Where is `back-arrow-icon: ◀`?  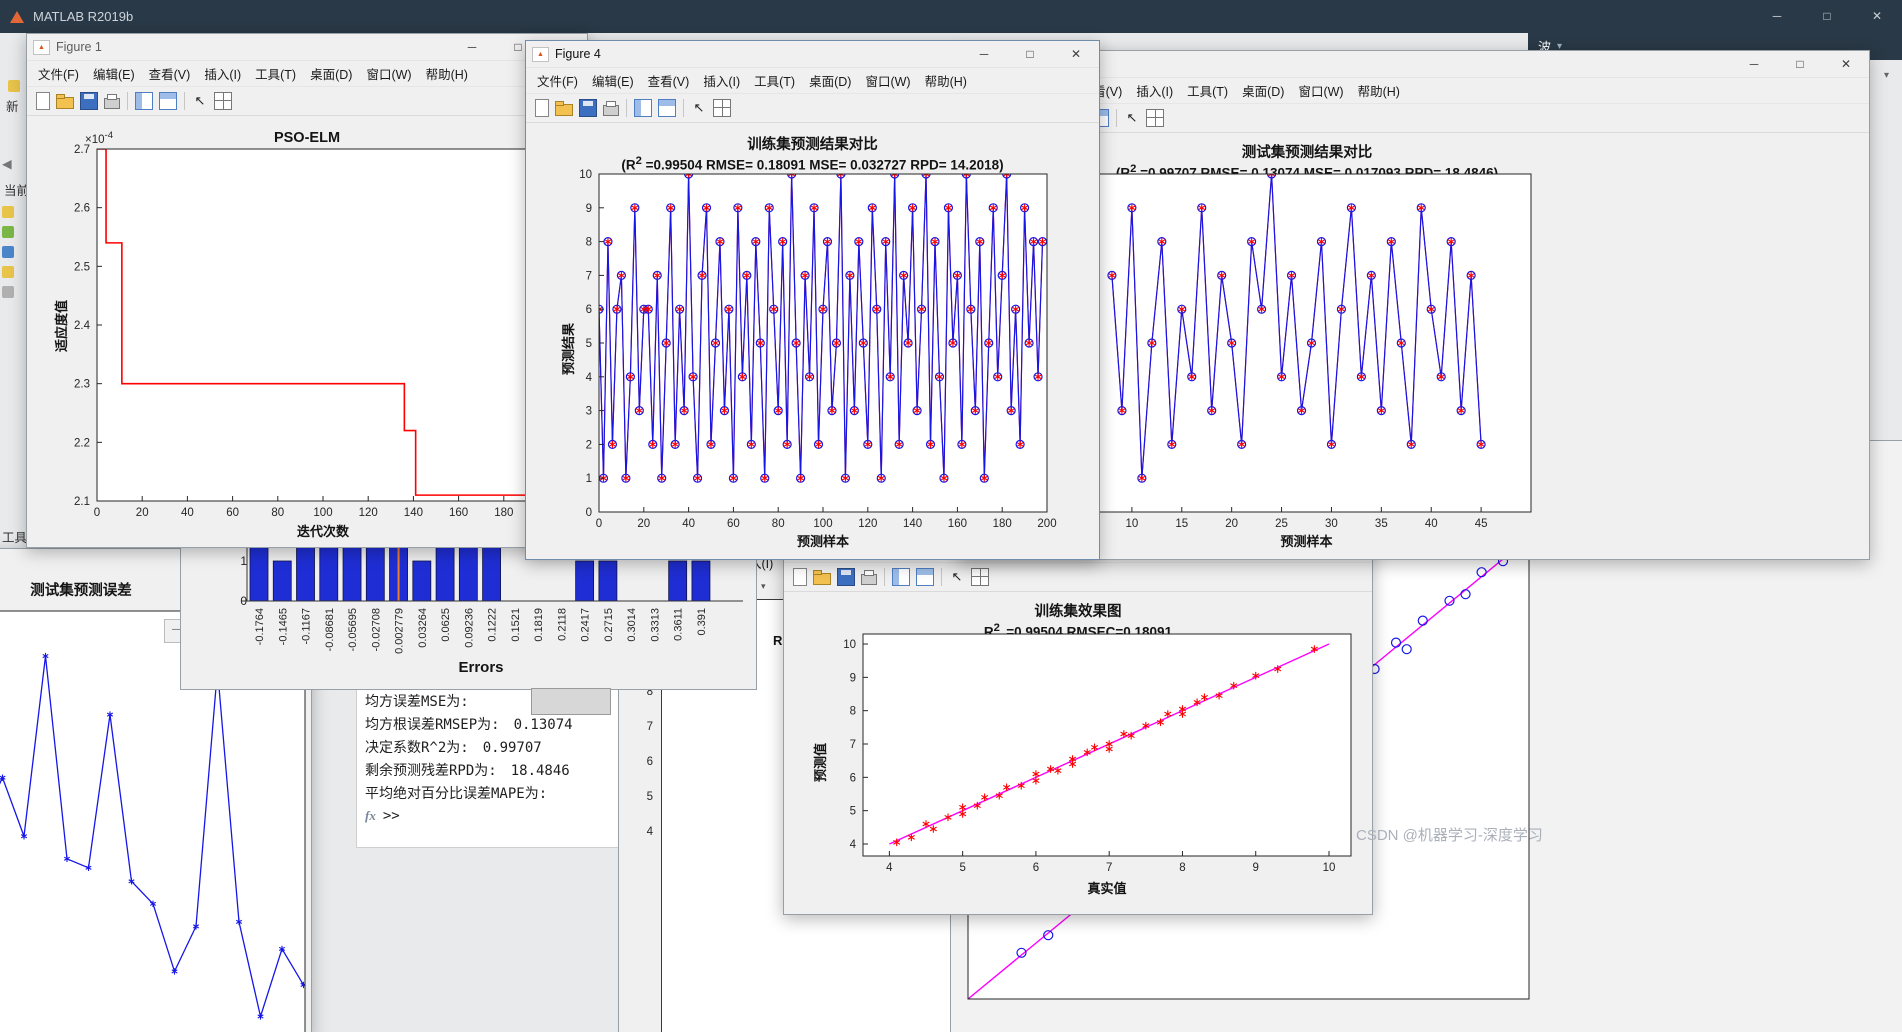 back-arrow-icon: ◀ is located at coordinates (7, 164).